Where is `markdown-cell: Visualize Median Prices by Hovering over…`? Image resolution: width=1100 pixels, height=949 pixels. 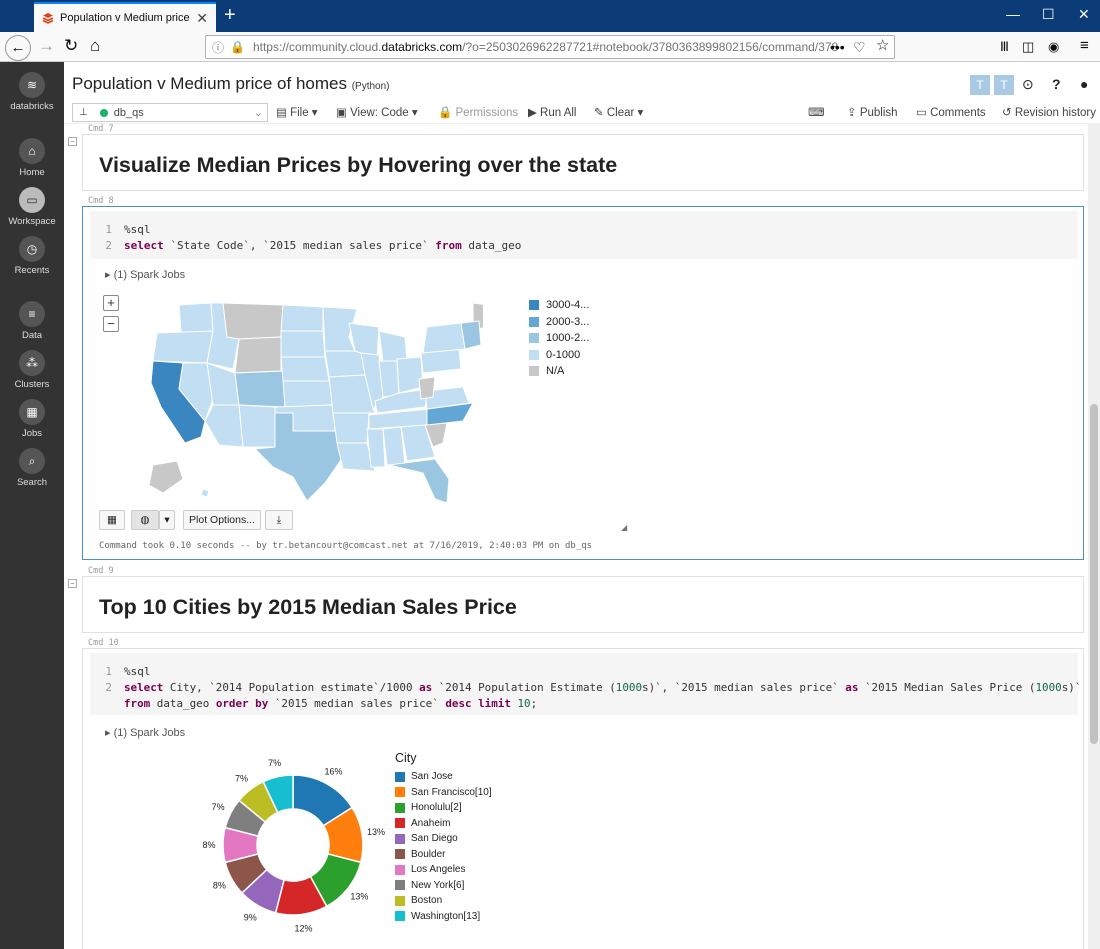
markdown-cell: Visualize Median Prices by Hovering over… is located at coordinates (583, 162).